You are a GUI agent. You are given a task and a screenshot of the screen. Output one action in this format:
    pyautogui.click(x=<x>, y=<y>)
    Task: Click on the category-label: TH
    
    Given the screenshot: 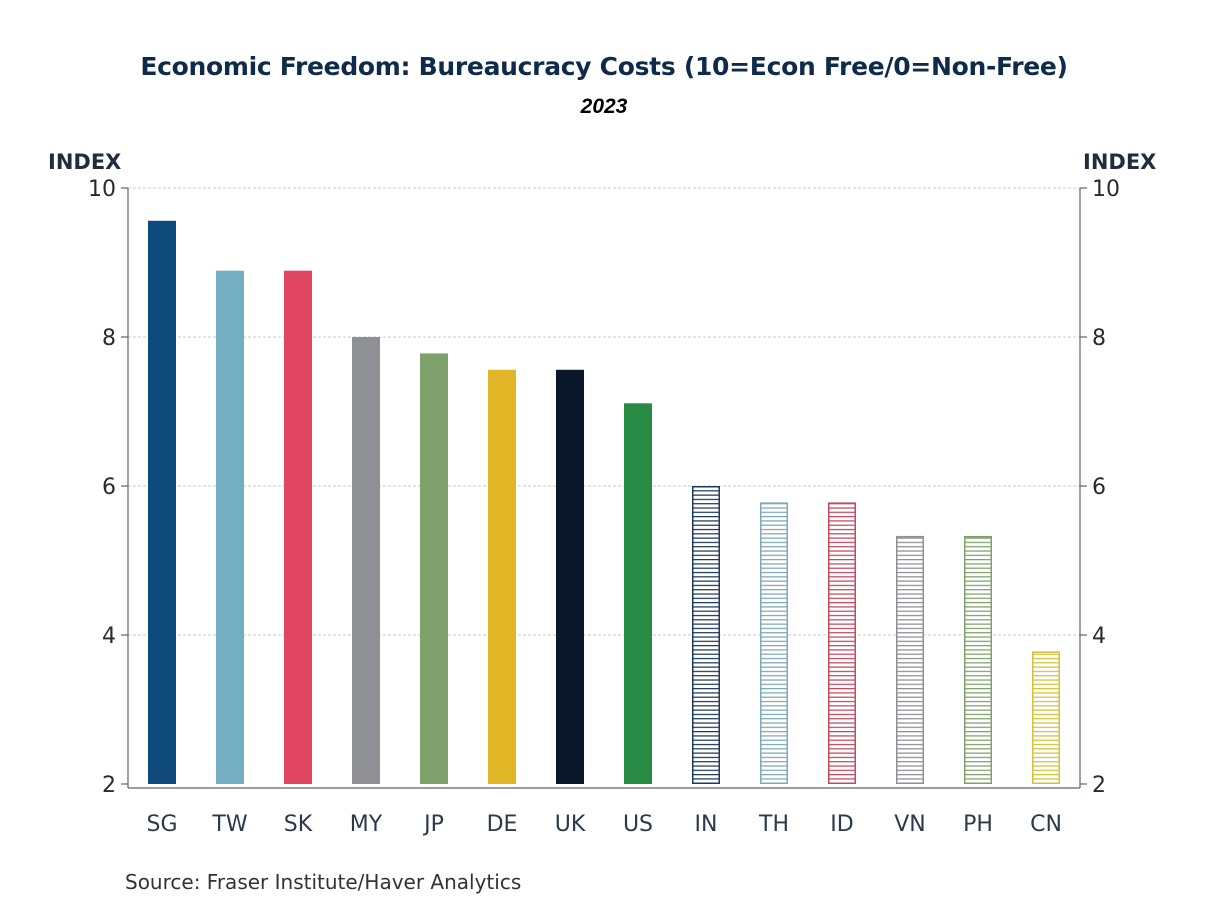 What is the action you would take?
    pyautogui.click(x=773, y=824)
    